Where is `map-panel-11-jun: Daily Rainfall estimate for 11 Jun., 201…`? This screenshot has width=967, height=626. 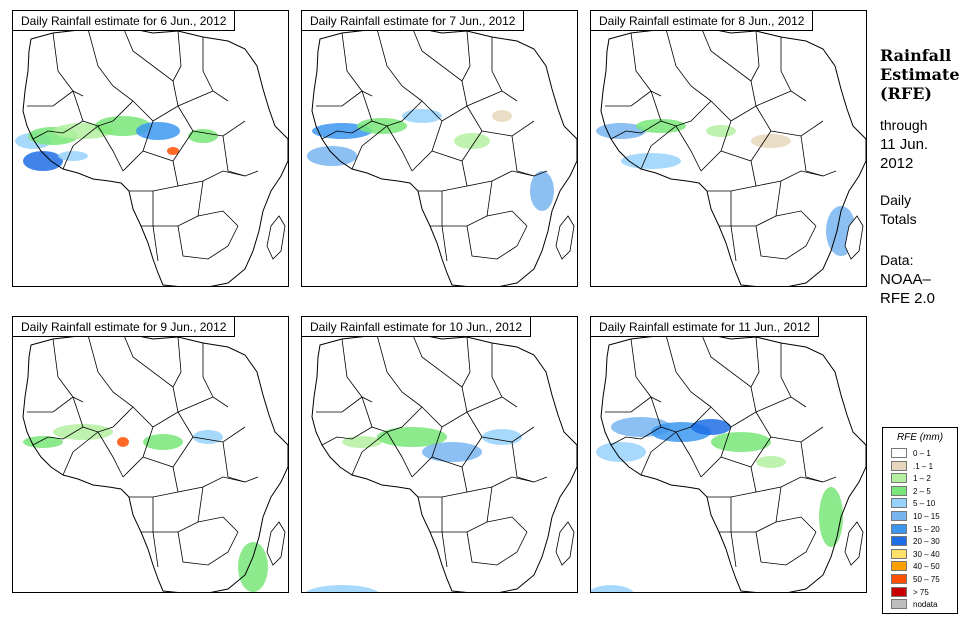
map-panel-11-jun: Daily Rainfall estimate for 11 Jun., 201… is located at coordinates (728, 454).